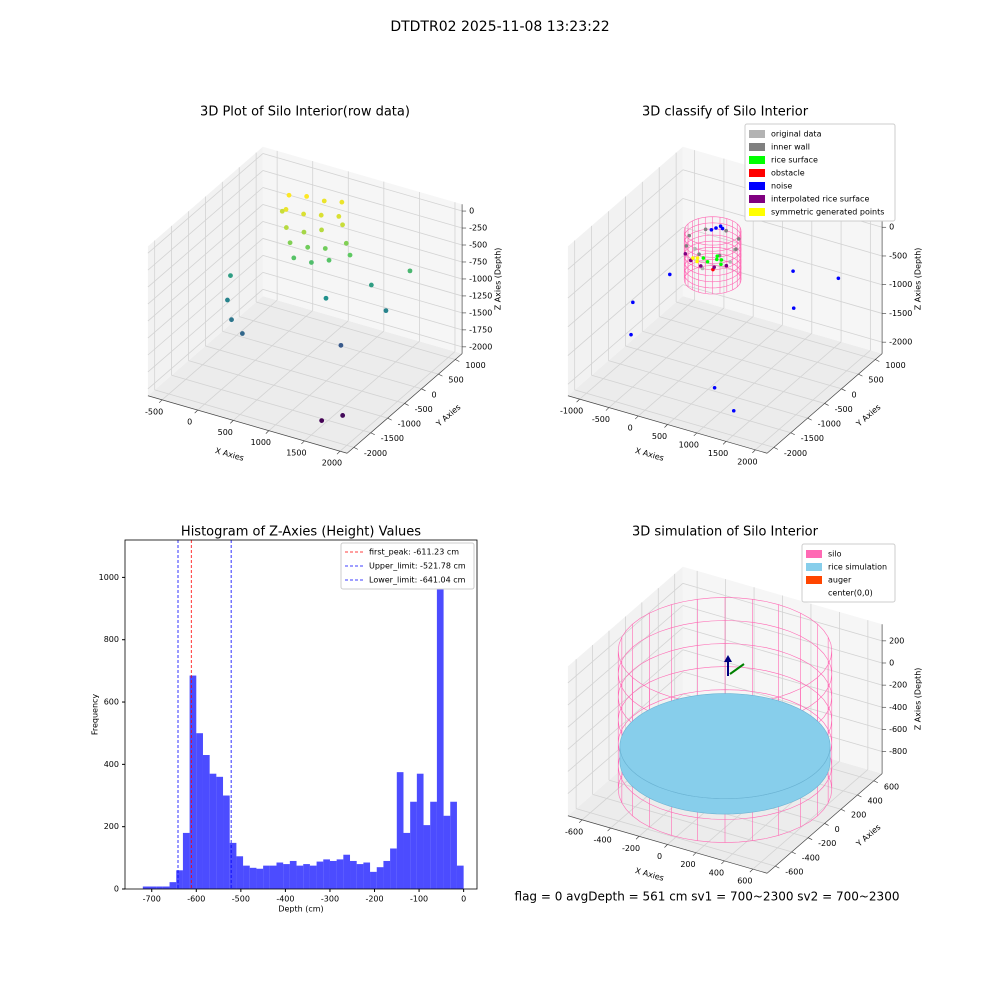 The image size is (1000, 1000). What do you see at coordinates (891, 227) in the screenshot?
I see `z-tick-label: 0` at bounding box center [891, 227].